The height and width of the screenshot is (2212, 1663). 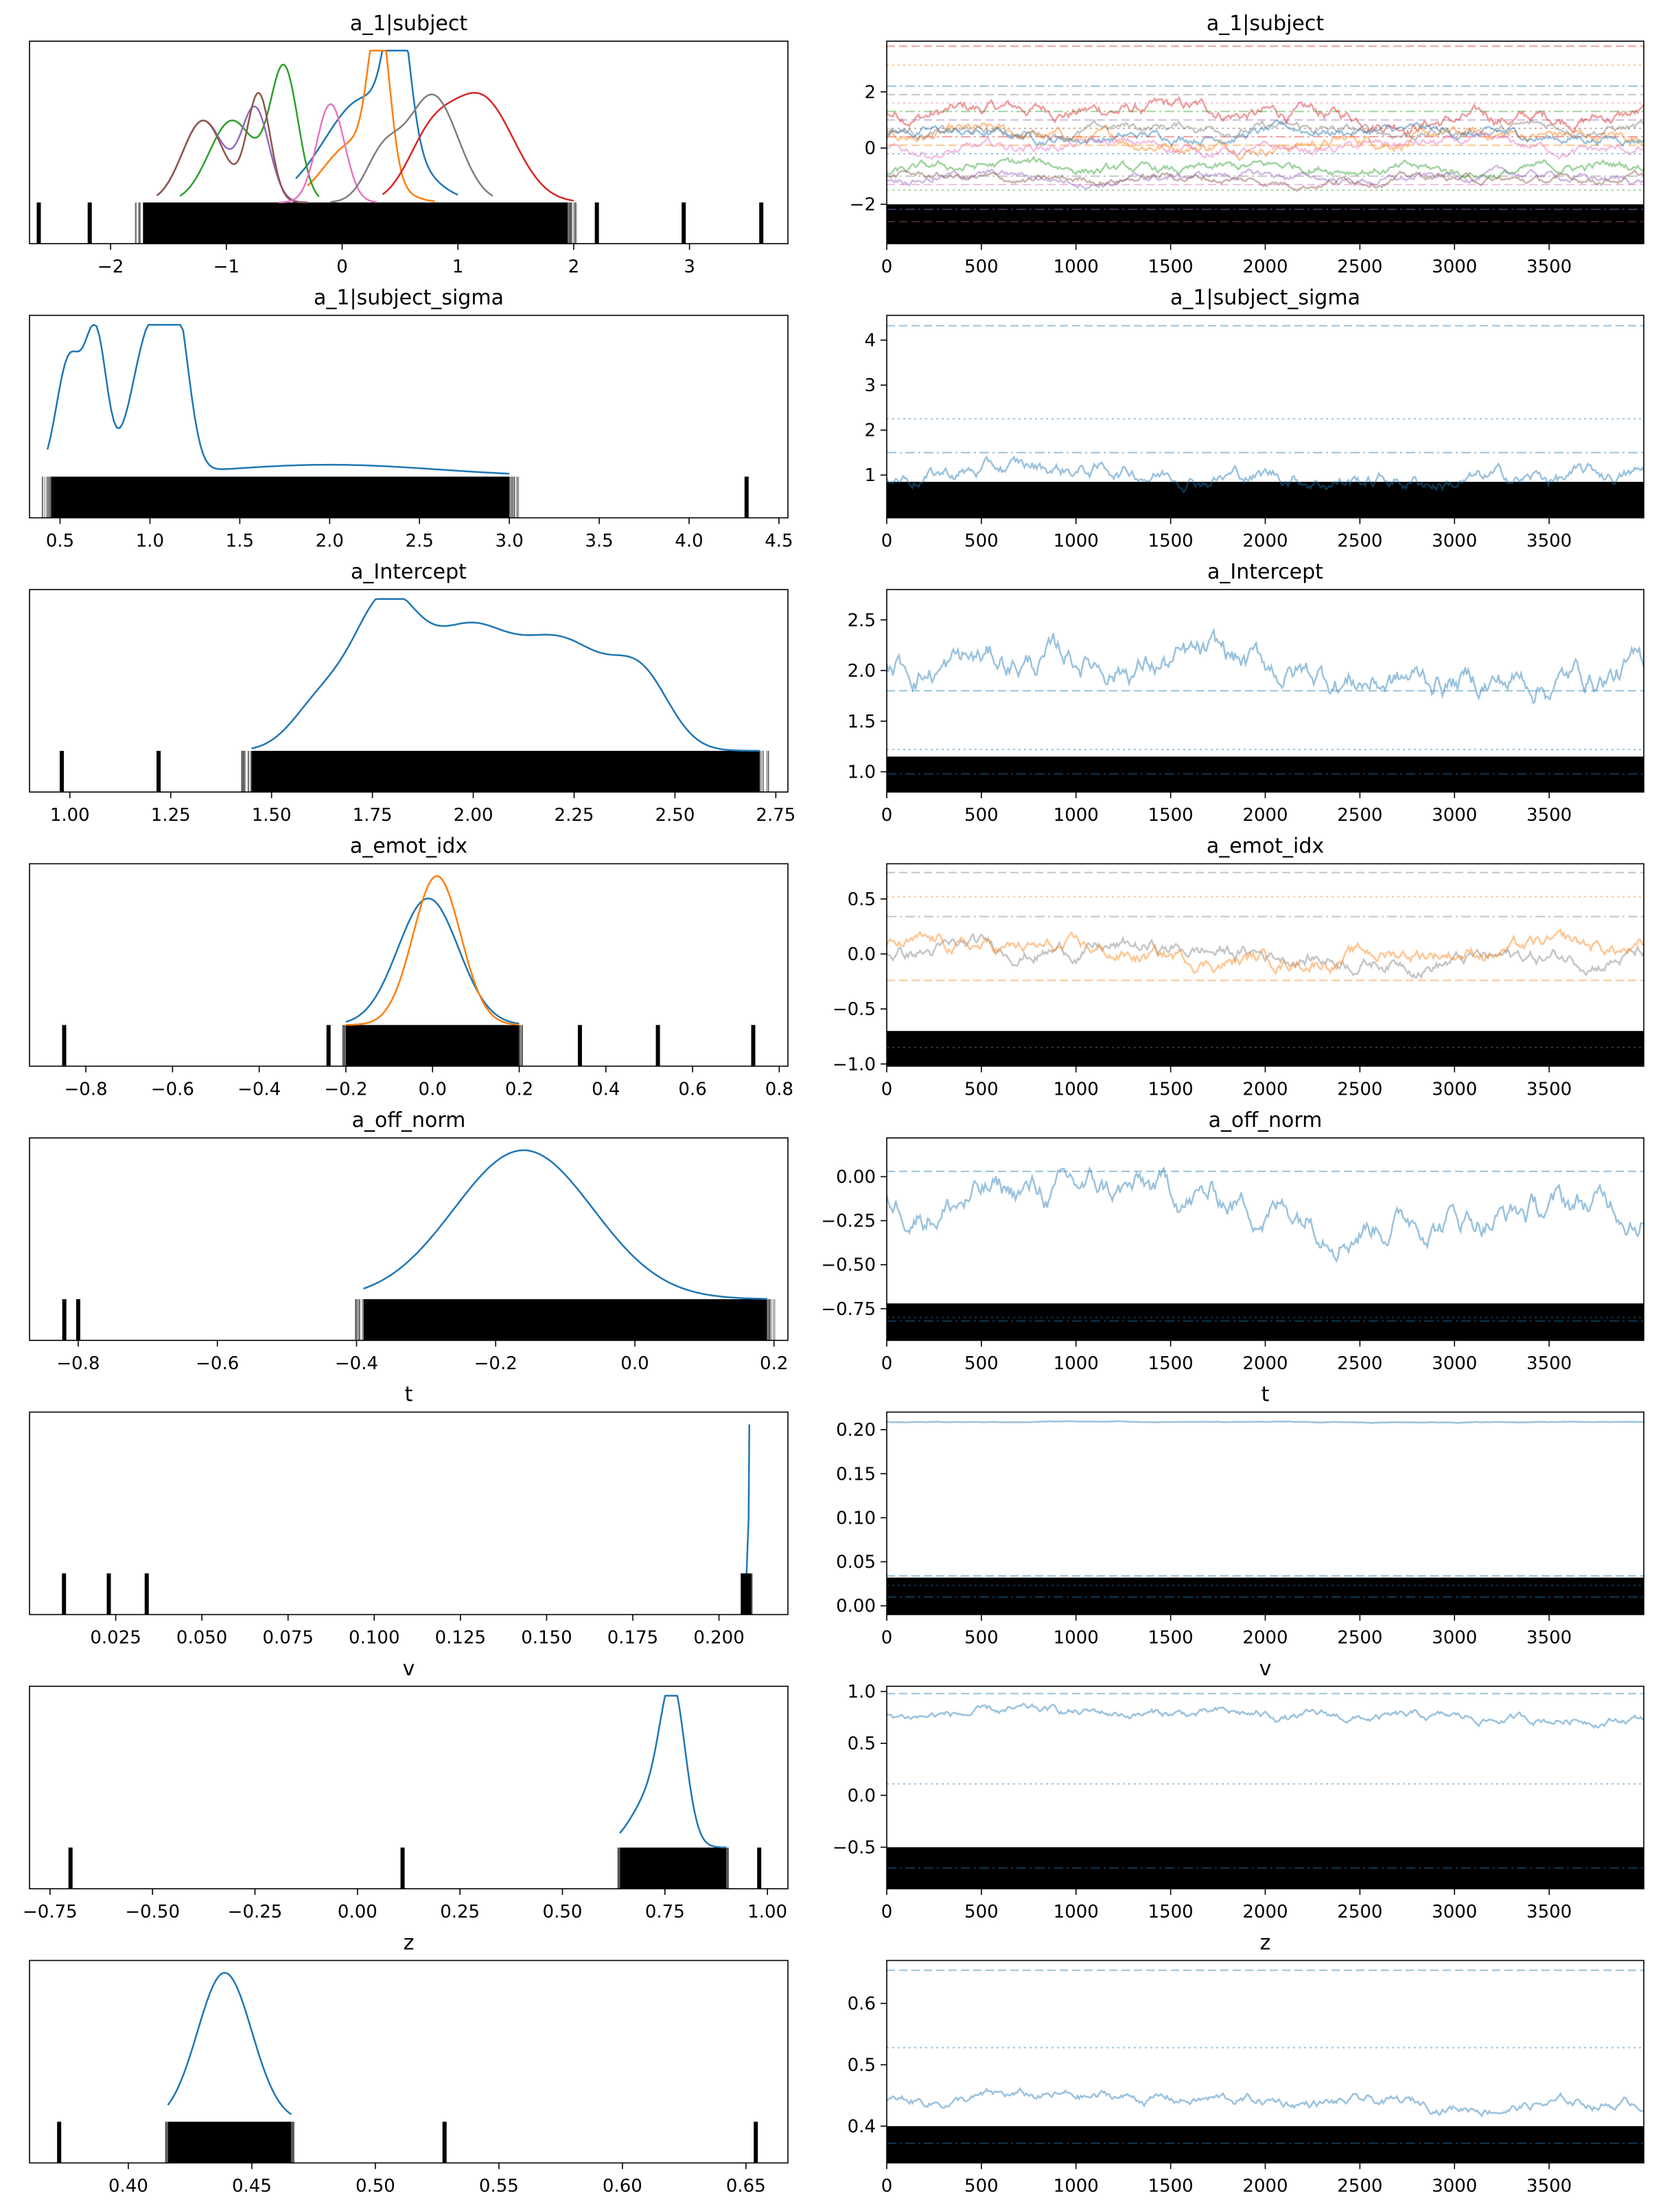 What do you see at coordinates (1266, 1120) in the screenshot?
I see `panel-title: a_off_norm` at bounding box center [1266, 1120].